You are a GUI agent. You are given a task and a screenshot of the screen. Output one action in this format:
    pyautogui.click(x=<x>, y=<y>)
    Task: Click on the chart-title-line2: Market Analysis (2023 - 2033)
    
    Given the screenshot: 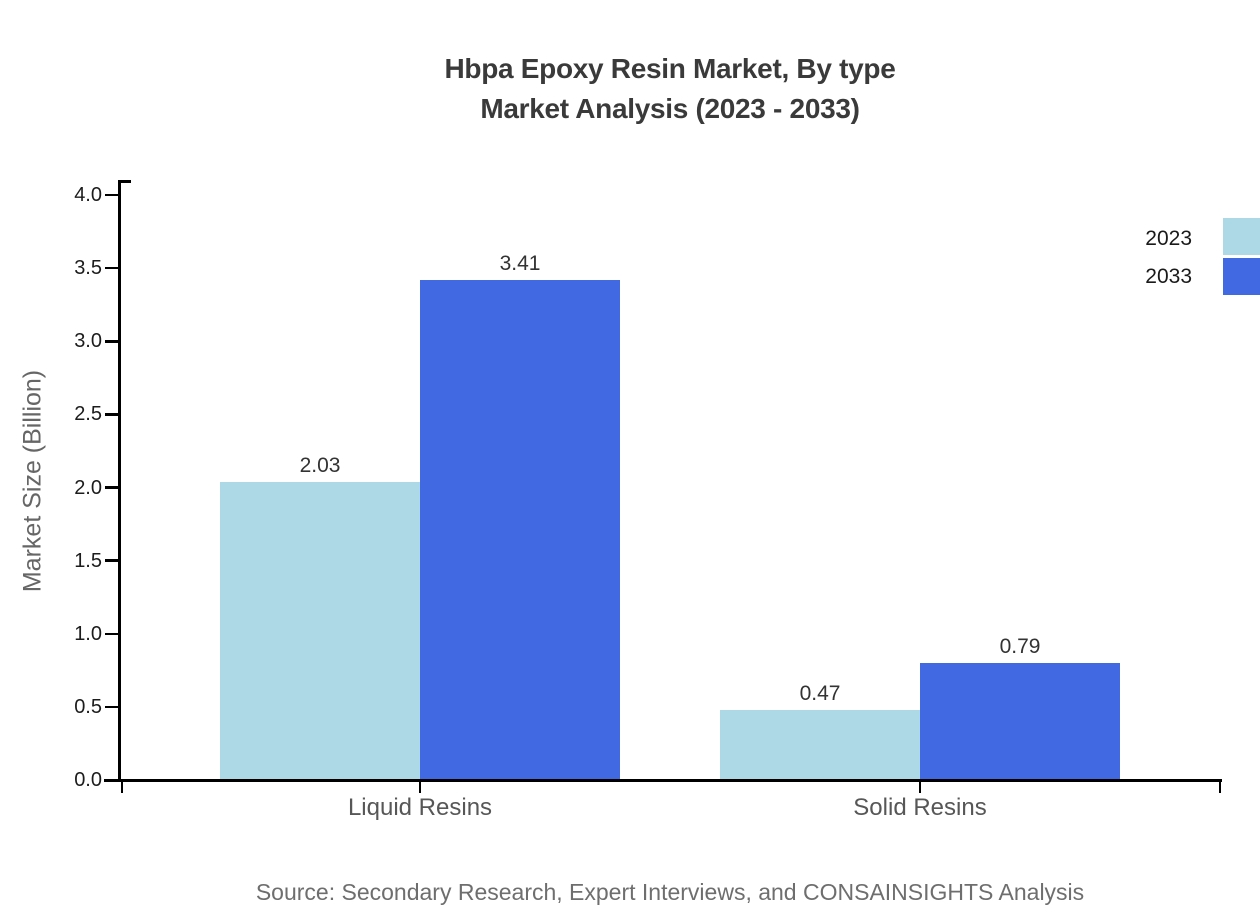 What is the action you would take?
    pyautogui.click(x=670, y=108)
    